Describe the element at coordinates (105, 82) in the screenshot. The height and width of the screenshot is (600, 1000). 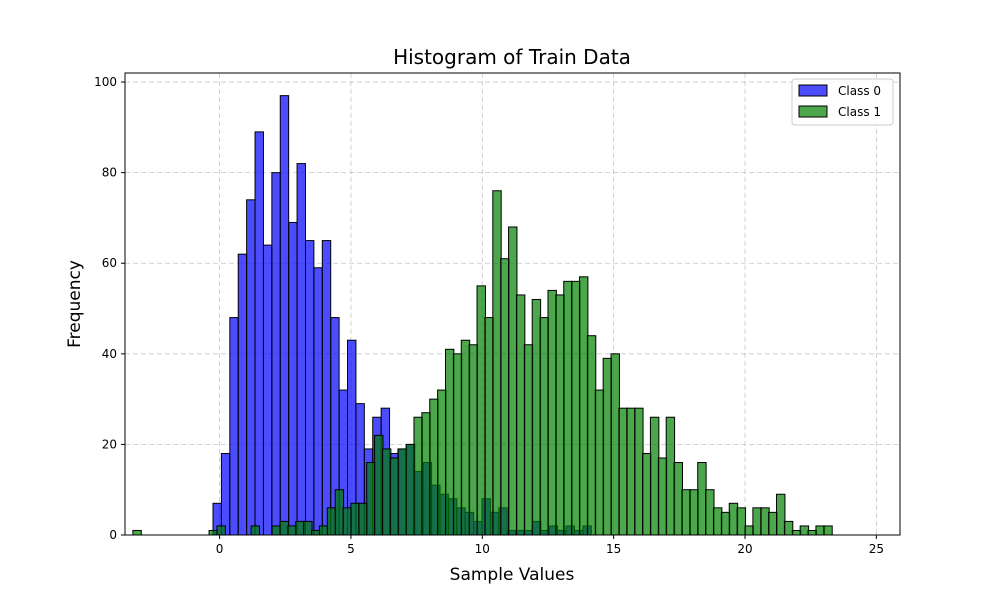
I see `y-tick-label: 100` at that location.